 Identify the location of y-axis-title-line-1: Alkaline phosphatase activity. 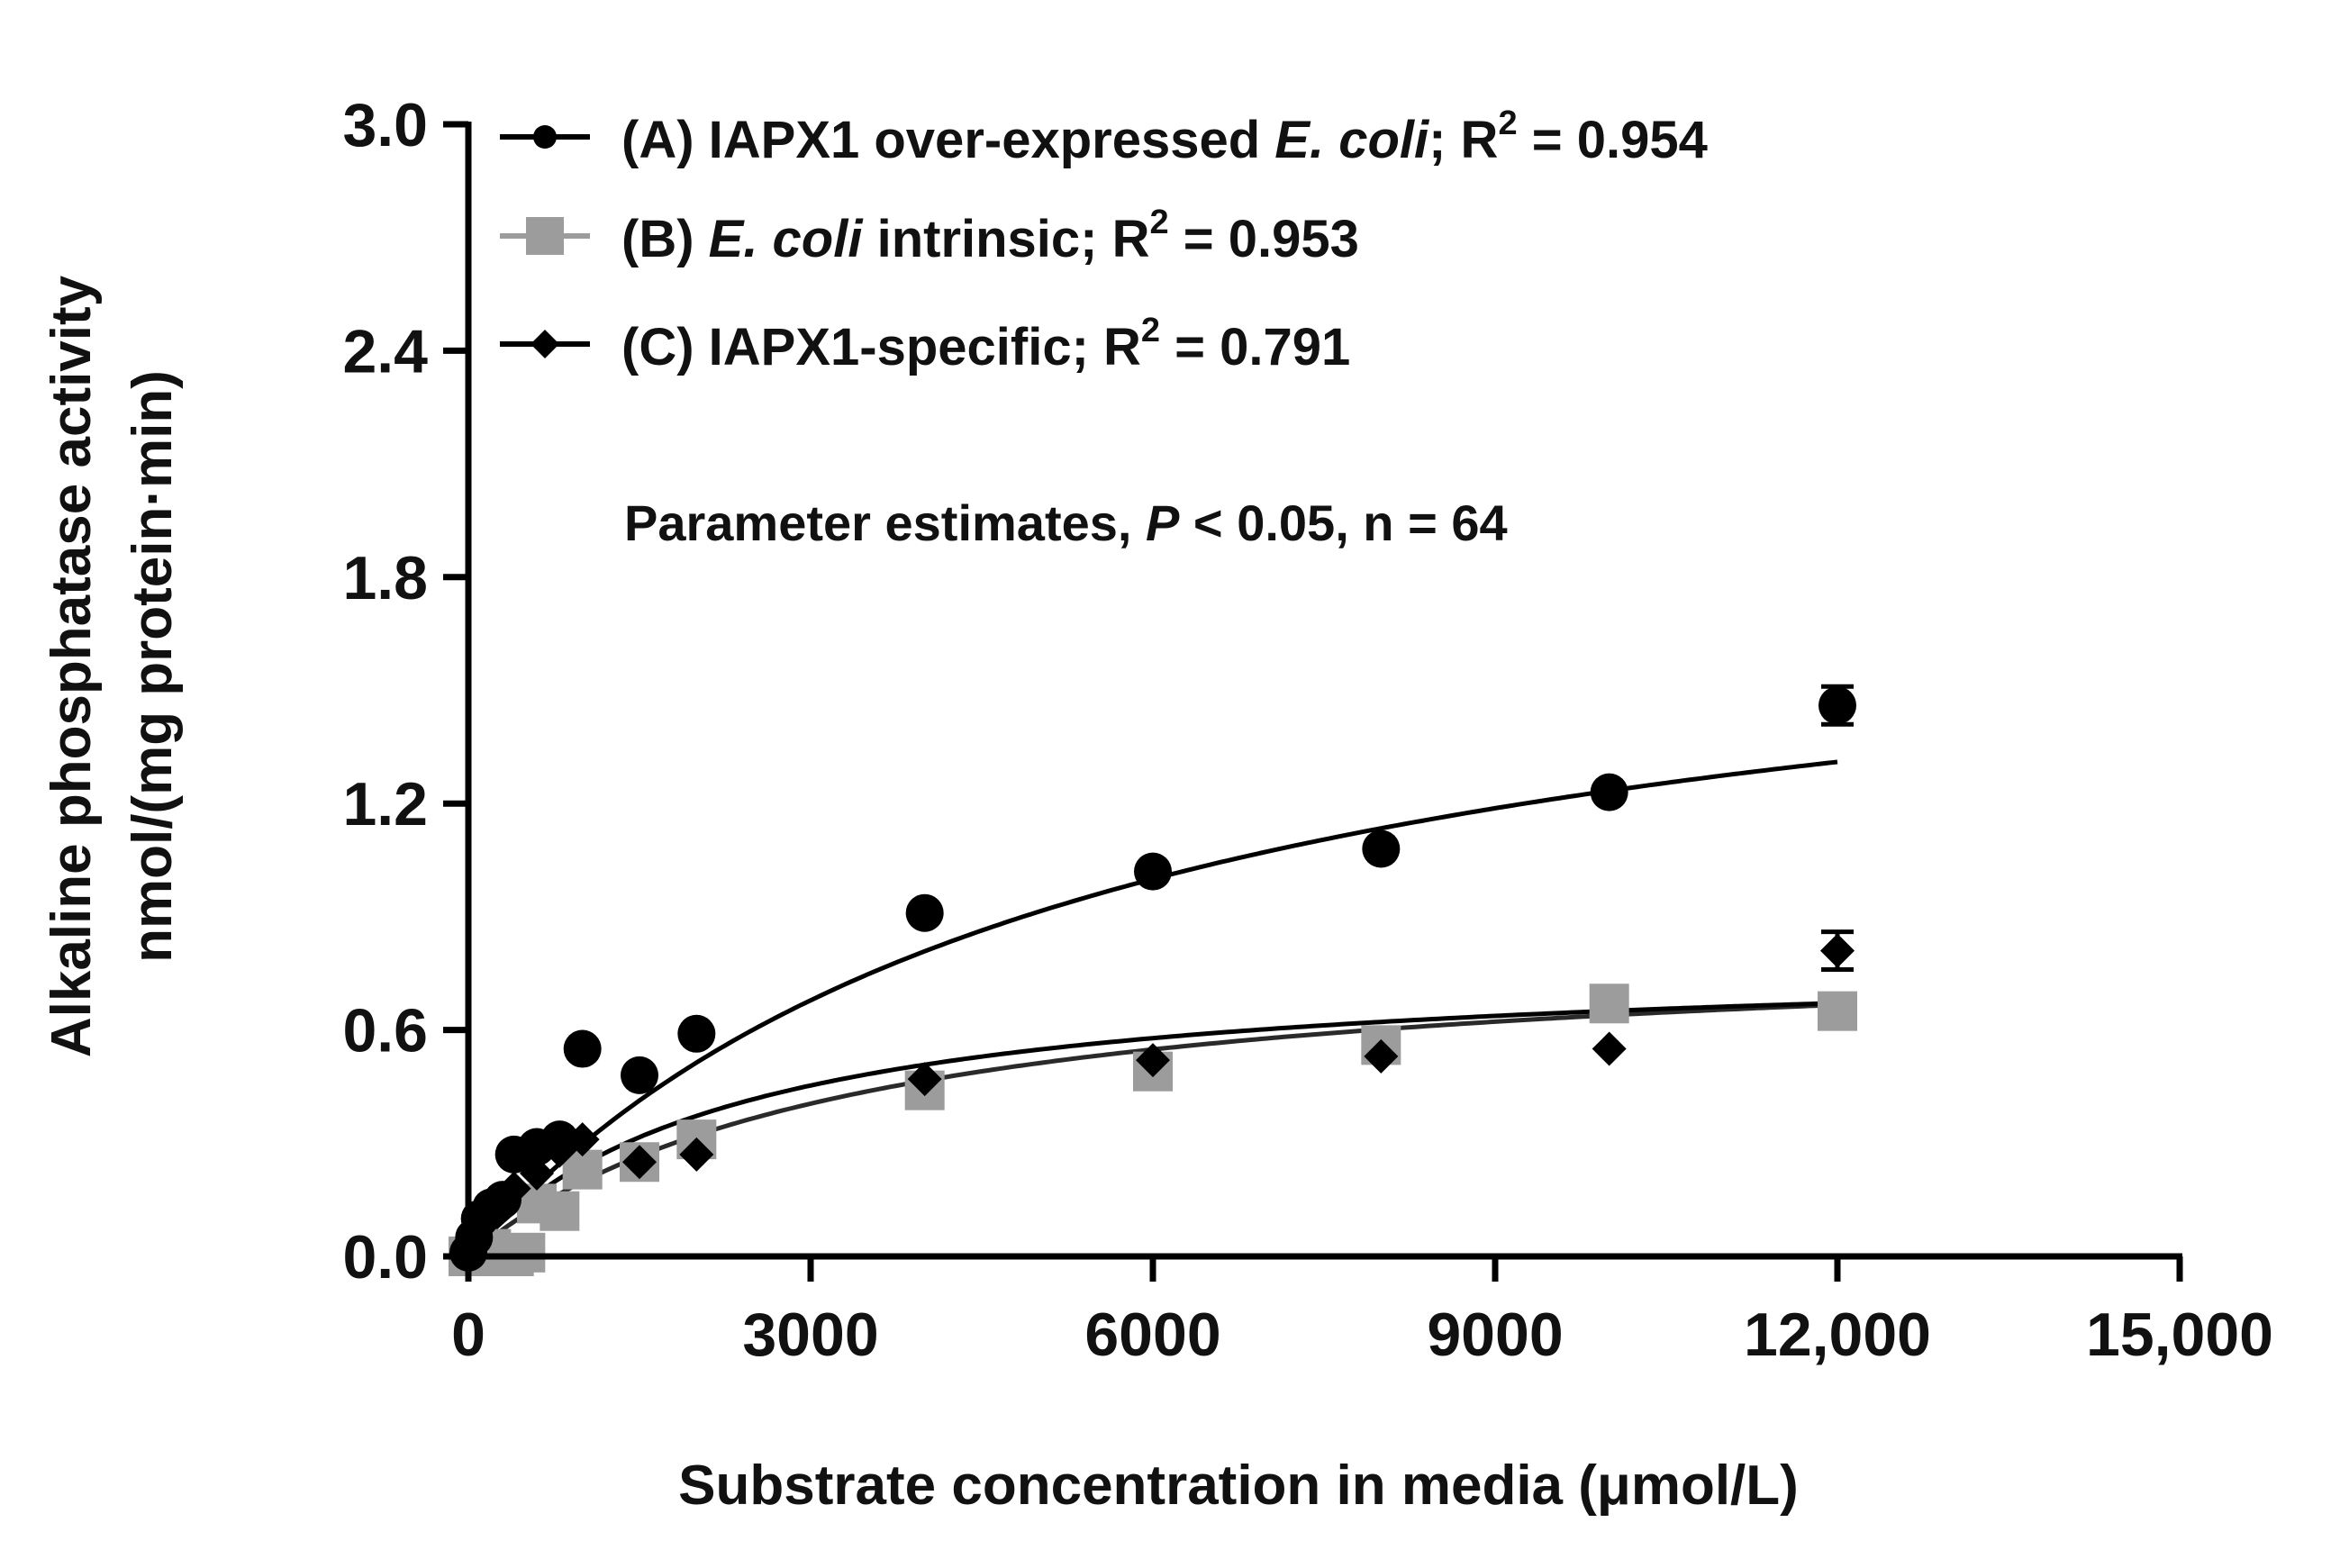
(72, 666).